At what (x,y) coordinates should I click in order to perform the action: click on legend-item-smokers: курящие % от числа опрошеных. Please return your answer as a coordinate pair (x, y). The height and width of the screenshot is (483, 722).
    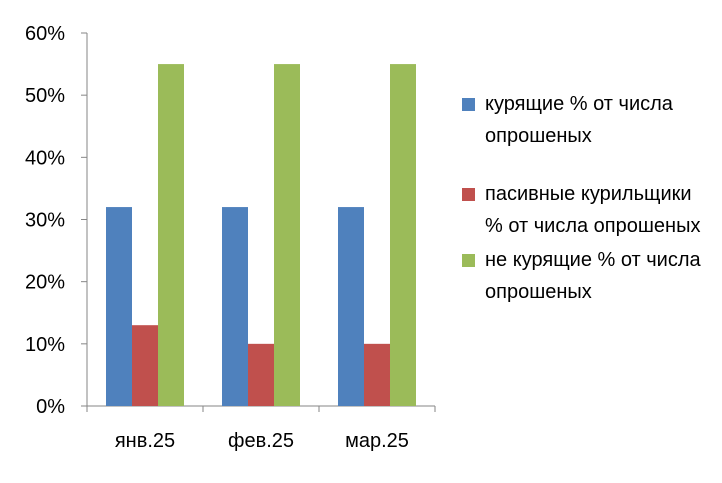
    Looking at the image, I should click on (587, 120).